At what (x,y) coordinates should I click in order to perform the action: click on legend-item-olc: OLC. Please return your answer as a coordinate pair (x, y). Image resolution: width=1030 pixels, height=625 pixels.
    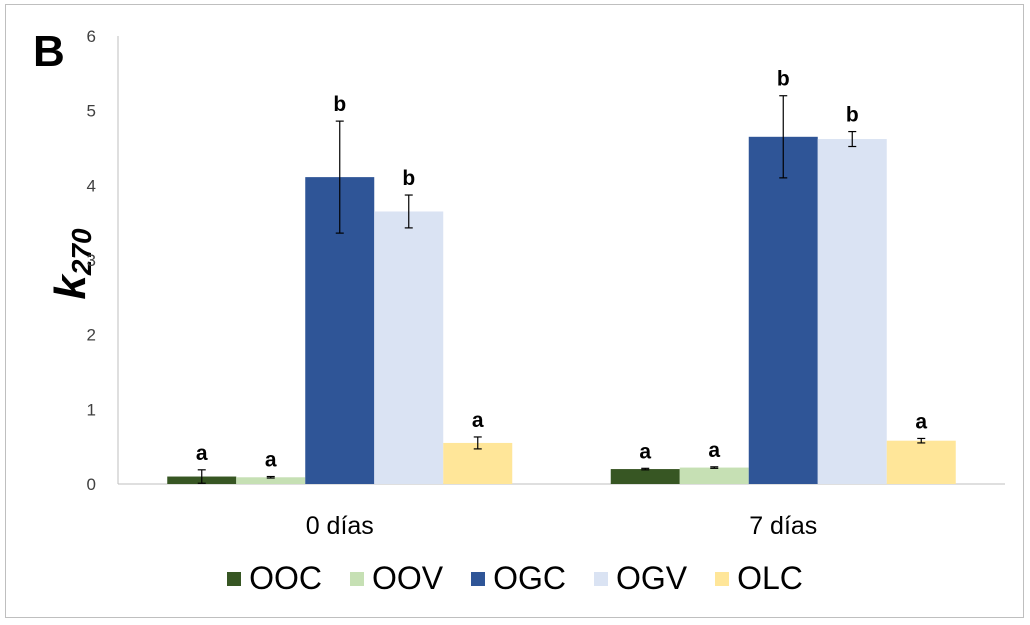
    Looking at the image, I should click on (759, 578).